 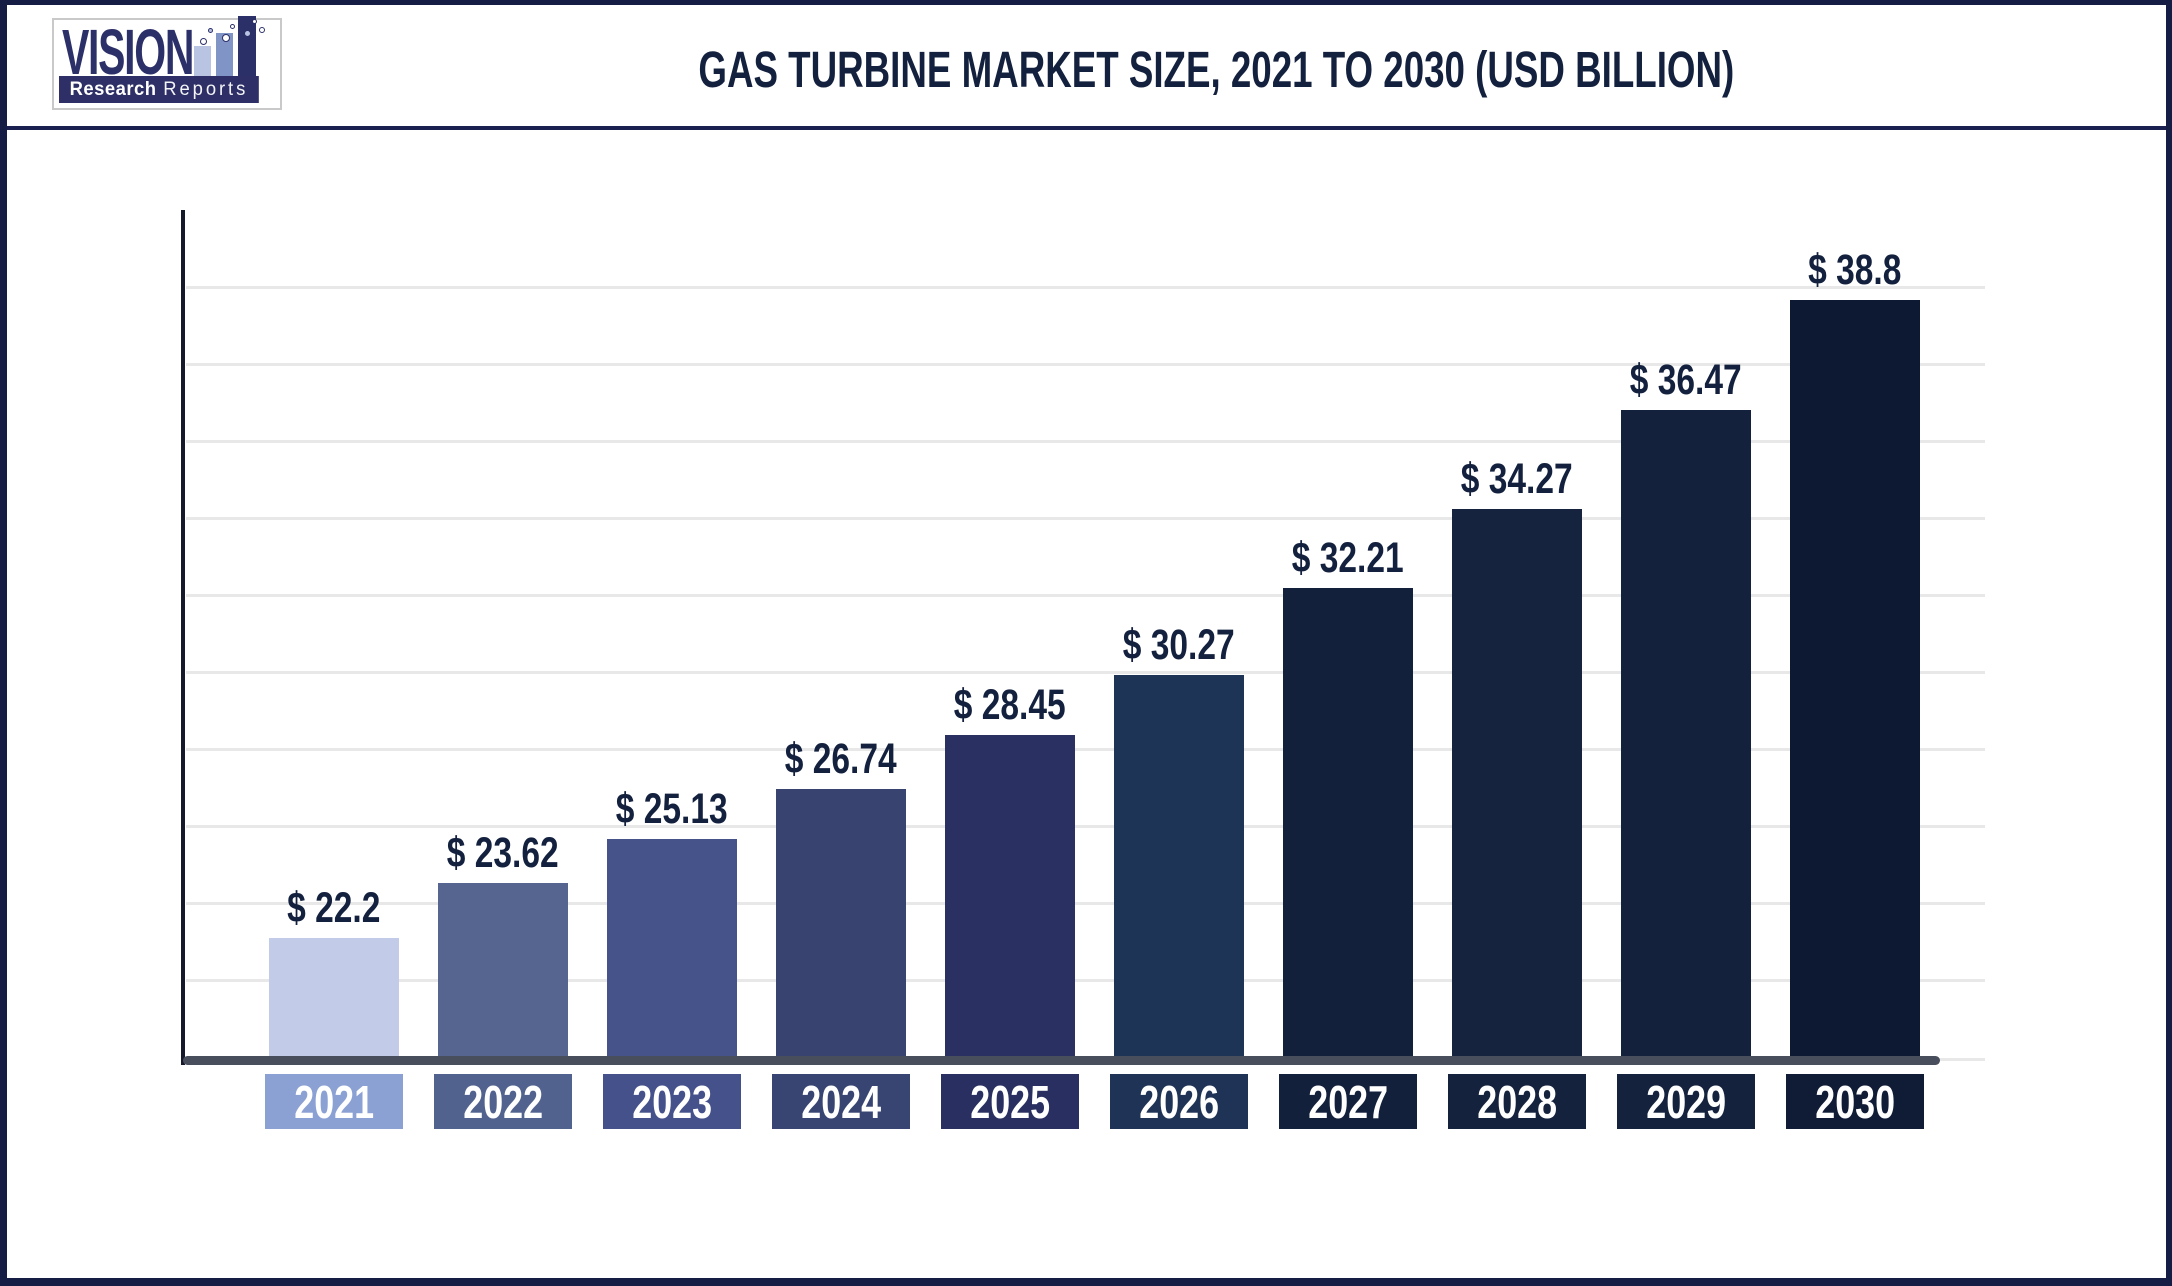 What do you see at coordinates (1010, 1101) in the screenshot?
I see `year-tick-2025: 2025` at bounding box center [1010, 1101].